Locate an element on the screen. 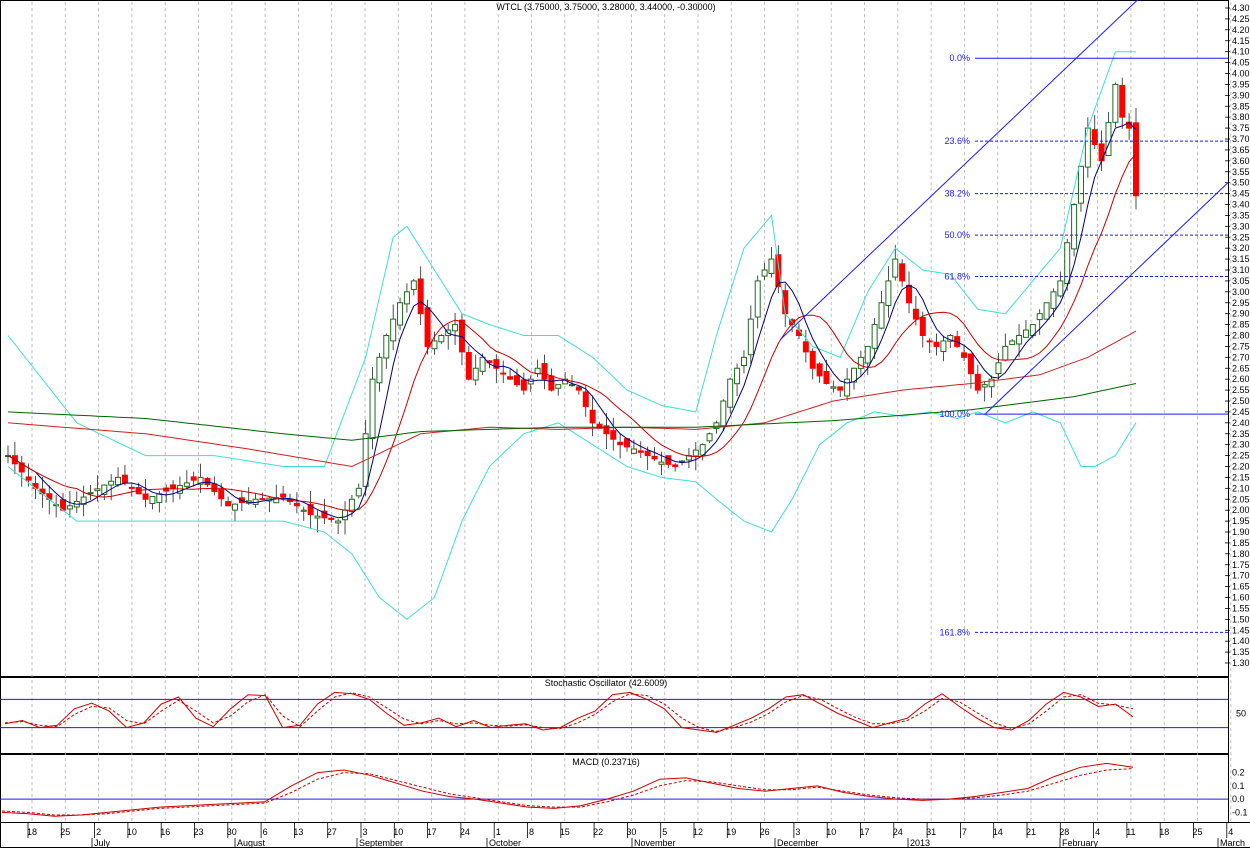 This screenshot has height=848, width=1250. month-label: November is located at coordinates (655, 843).